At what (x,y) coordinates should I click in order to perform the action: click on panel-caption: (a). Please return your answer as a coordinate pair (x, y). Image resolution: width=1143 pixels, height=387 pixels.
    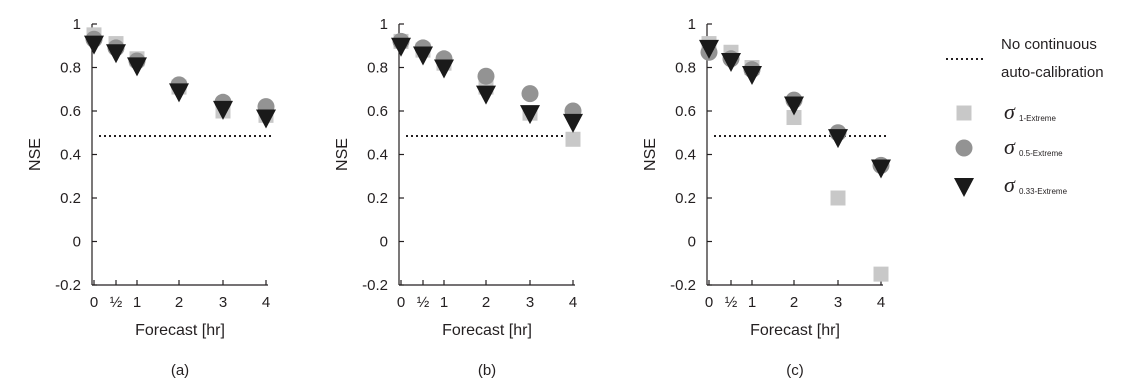
    Looking at the image, I should click on (180, 370).